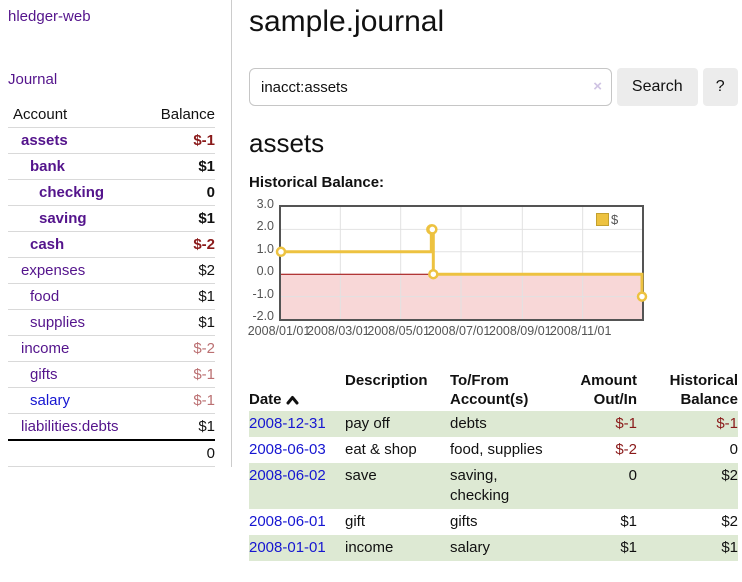 The image size is (742, 582). What do you see at coordinates (355, 521) in the screenshot?
I see `transaction-description: gift` at bounding box center [355, 521].